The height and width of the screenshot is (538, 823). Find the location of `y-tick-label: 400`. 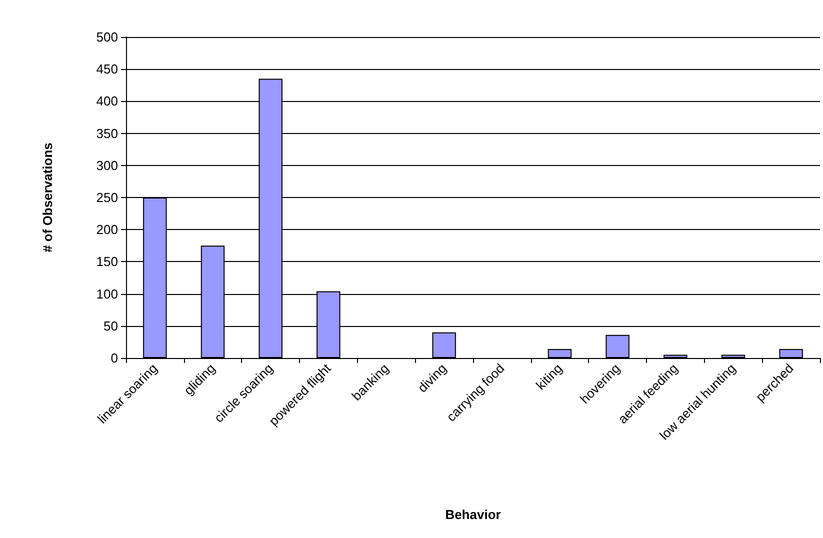

y-tick-label: 400 is located at coordinates (107, 101).